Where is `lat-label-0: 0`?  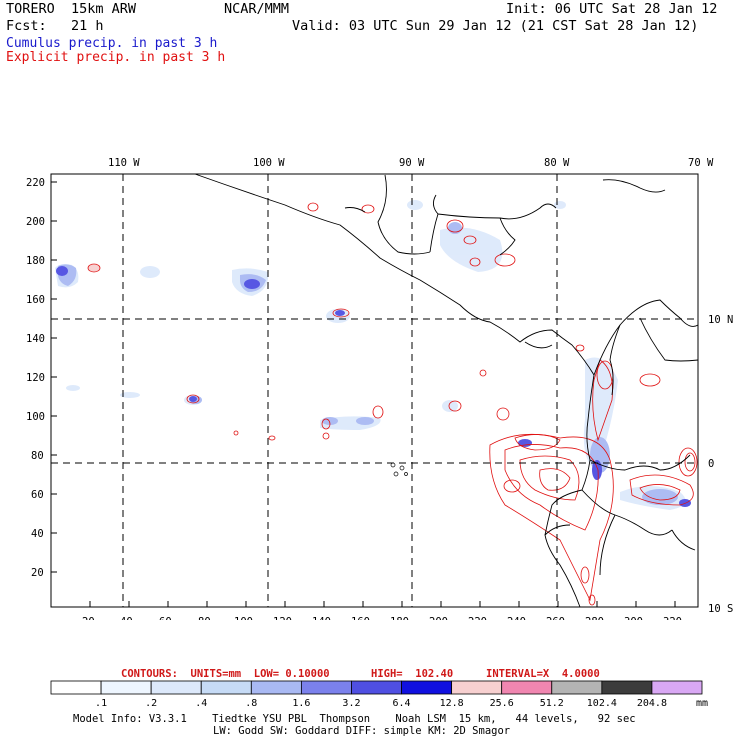
lat-label-0: 0 is located at coordinates (711, 464).